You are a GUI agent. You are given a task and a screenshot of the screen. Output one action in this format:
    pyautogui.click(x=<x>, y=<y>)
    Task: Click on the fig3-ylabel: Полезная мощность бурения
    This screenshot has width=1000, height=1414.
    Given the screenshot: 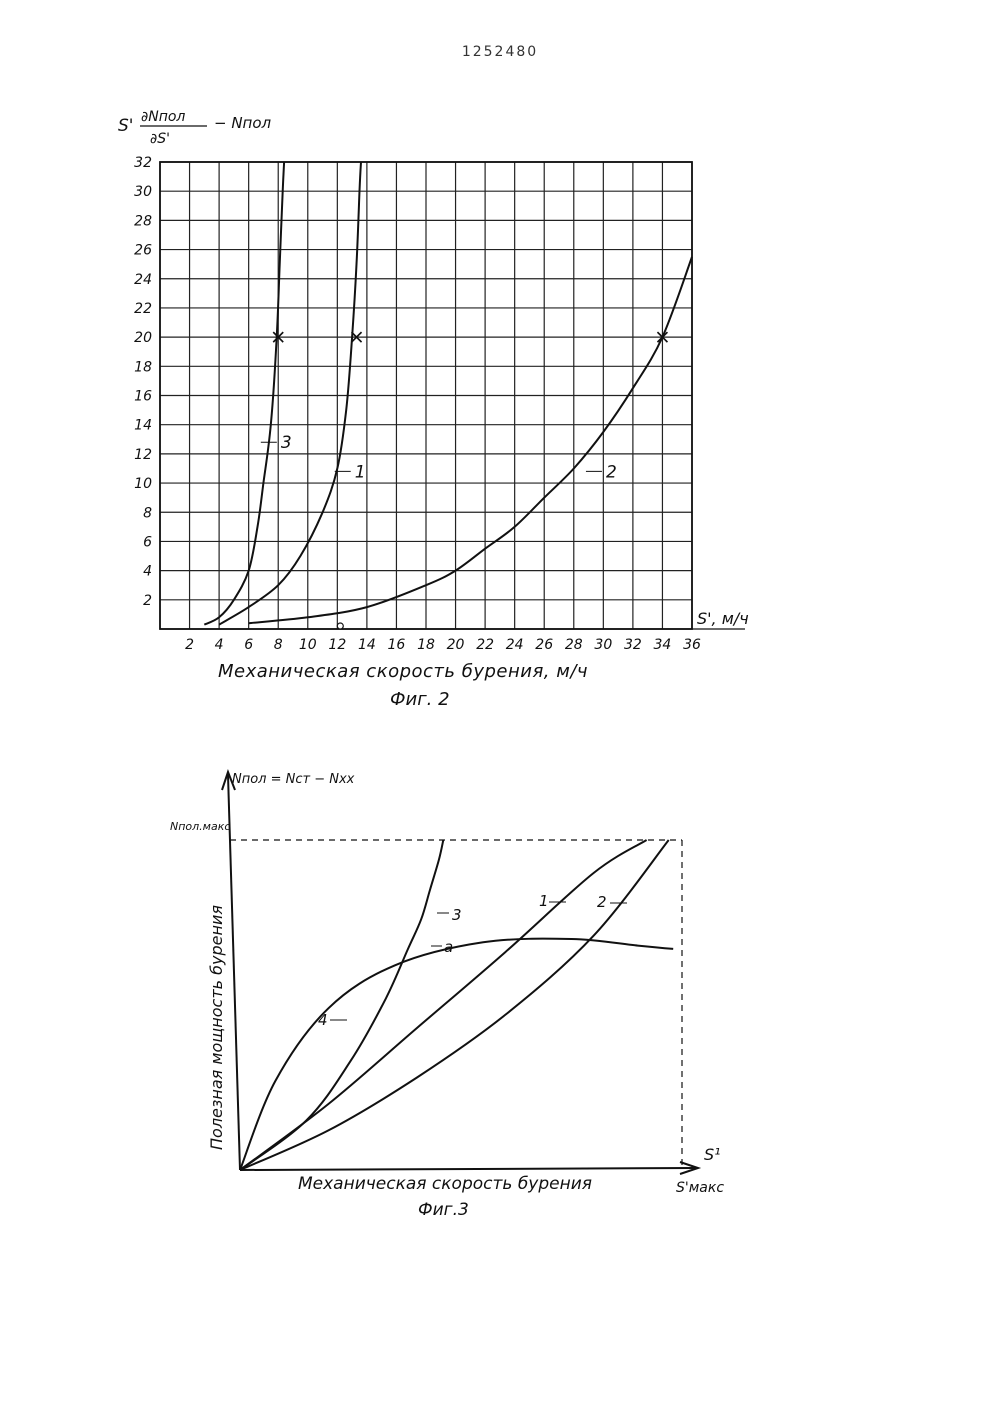 What is the action you would take?
    pyautogui.click(x=216, y=1027)
    